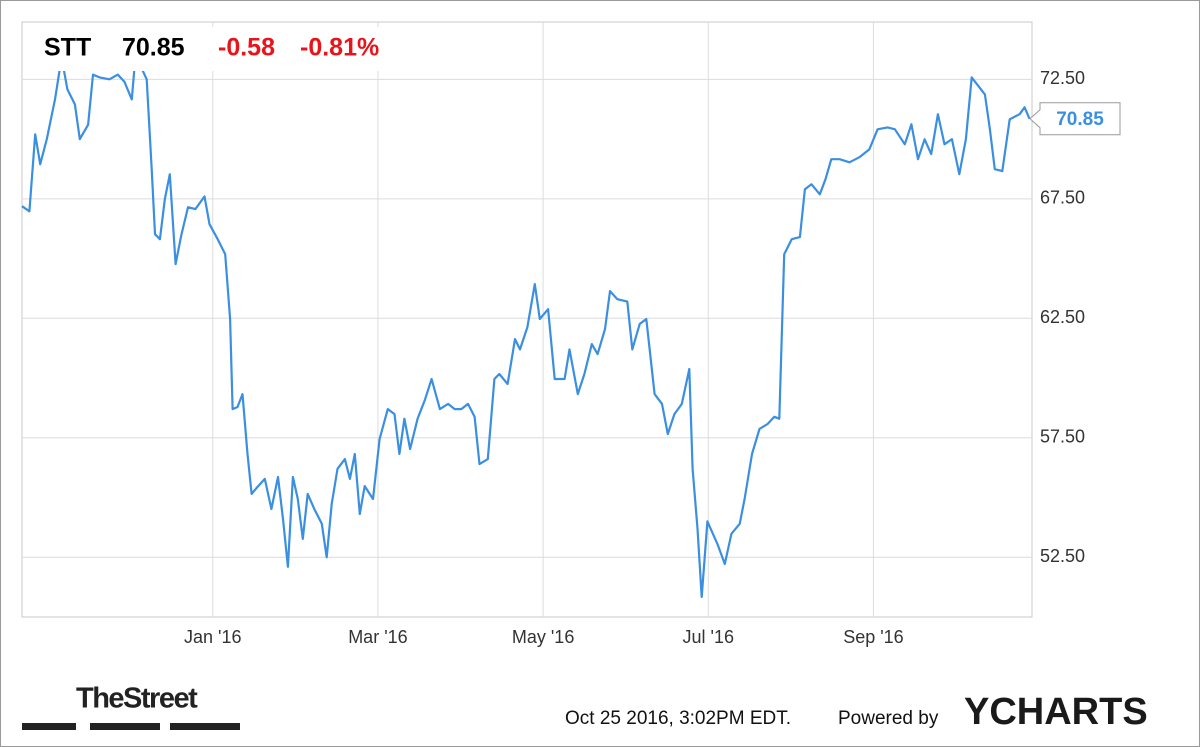 Image resolution: width=1200 pixels, height=747 pixels. I want to click on header-box, so click(227, 49).